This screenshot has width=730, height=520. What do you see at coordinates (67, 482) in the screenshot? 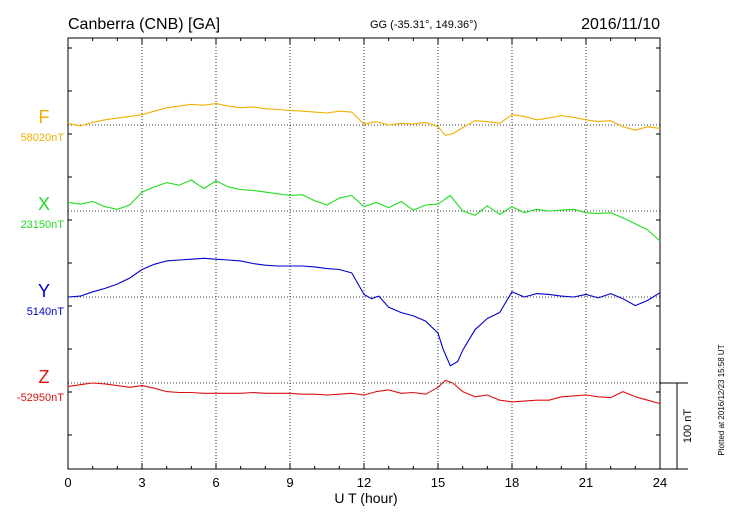
I see `x-tick-label: 0` at bounding box center [67, 482].